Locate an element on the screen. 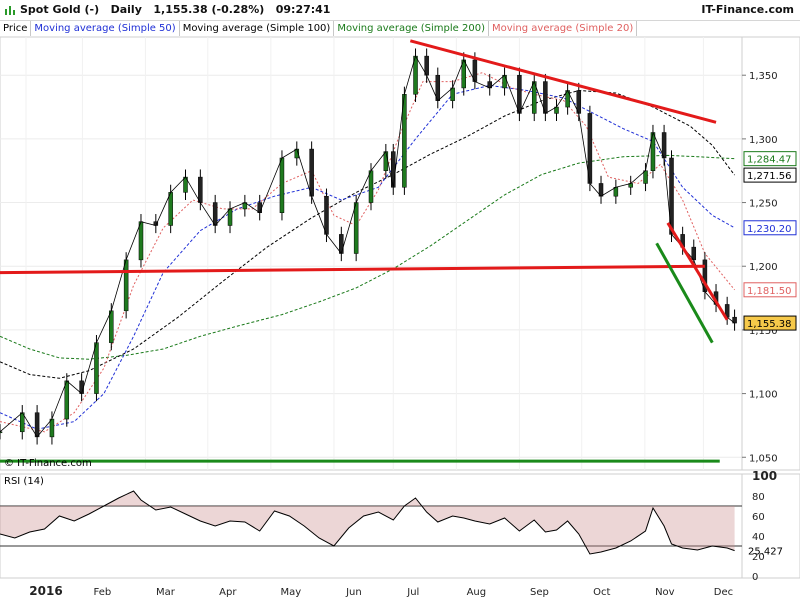 Image resolution: width=800 pixels, height=600 pixels. rsi-axis-area is located at coordinates (770, 526).